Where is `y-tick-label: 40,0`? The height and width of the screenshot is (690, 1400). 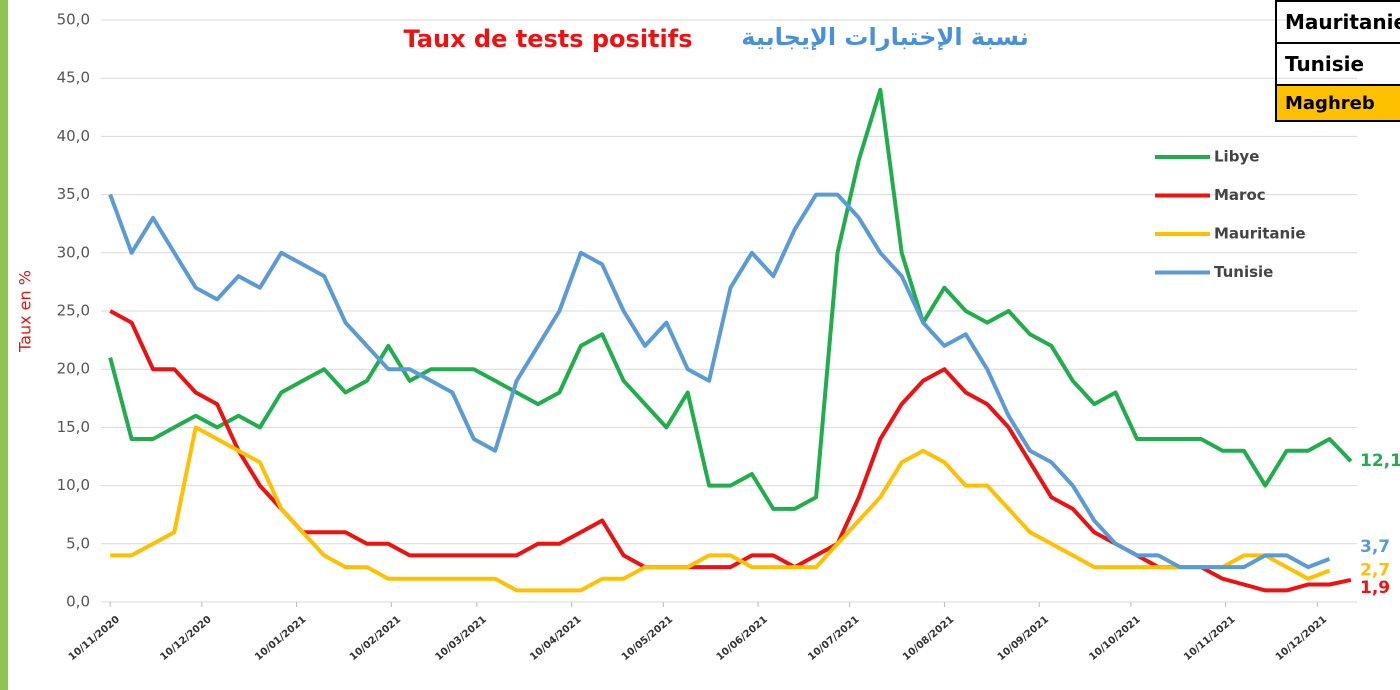
y-tick-label: 40,0 is located at coordinates (73, 136).